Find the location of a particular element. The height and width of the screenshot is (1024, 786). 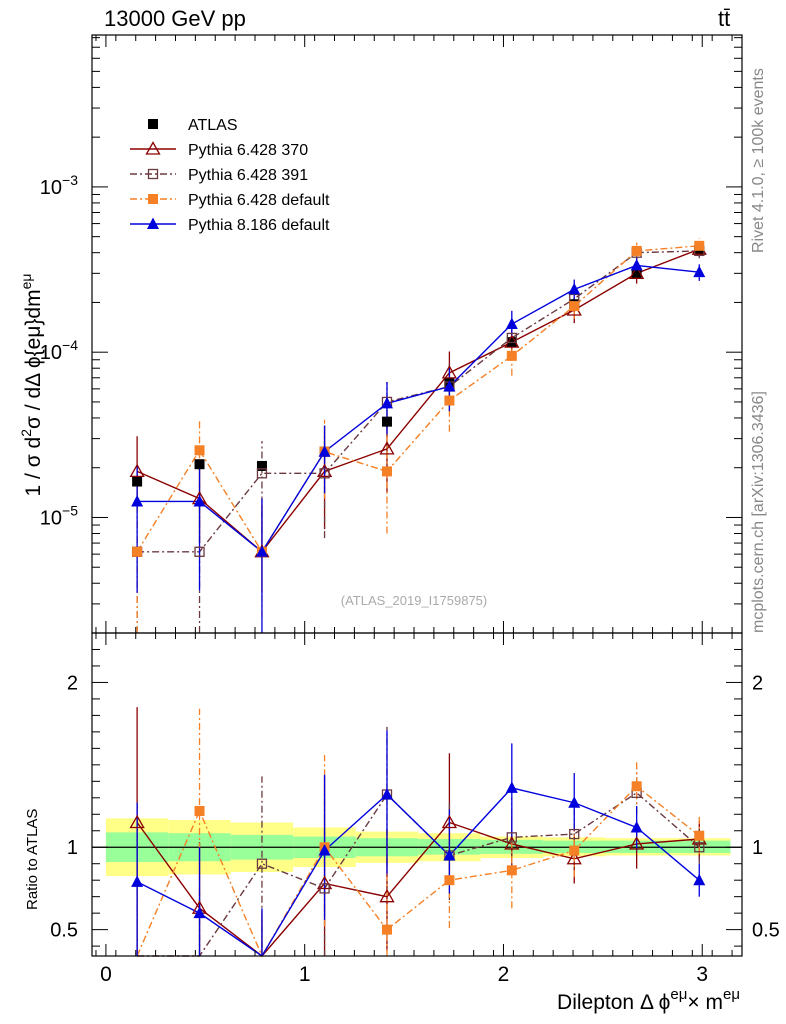

ratio-y-tick-label-right: 0.5 is located at coordinates (766, 931).